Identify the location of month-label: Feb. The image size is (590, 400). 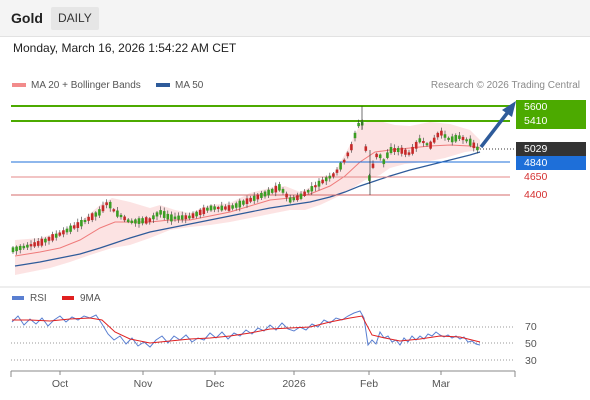
(369, 384).